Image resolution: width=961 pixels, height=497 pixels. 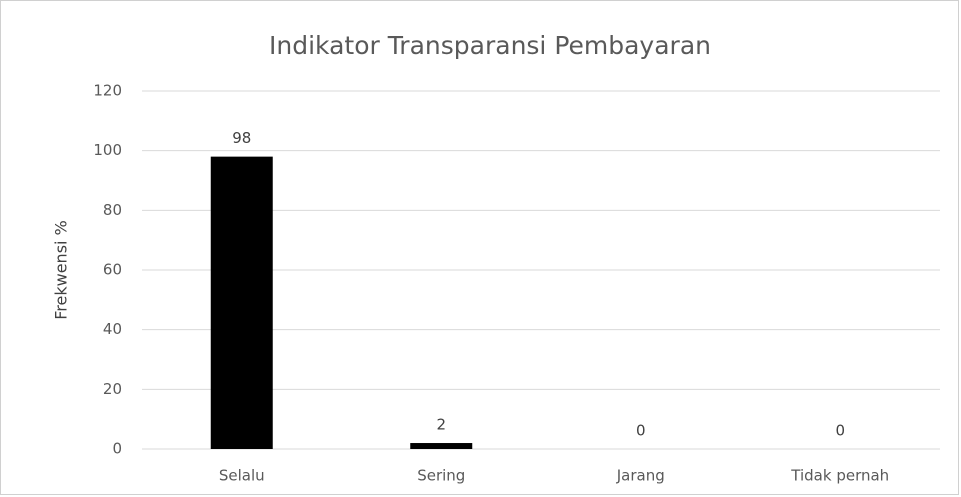 What do you see at coordinates (107, 91) in the screenshot?
I see `y-tick-label: 120` at bounding box center [107, 91].